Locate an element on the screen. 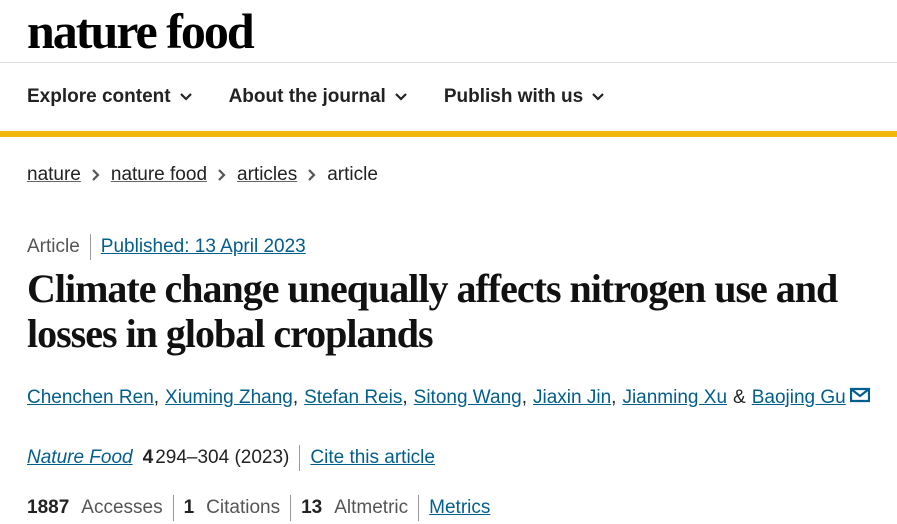  nav-item: Explore content is located at coordinates (110, 97).